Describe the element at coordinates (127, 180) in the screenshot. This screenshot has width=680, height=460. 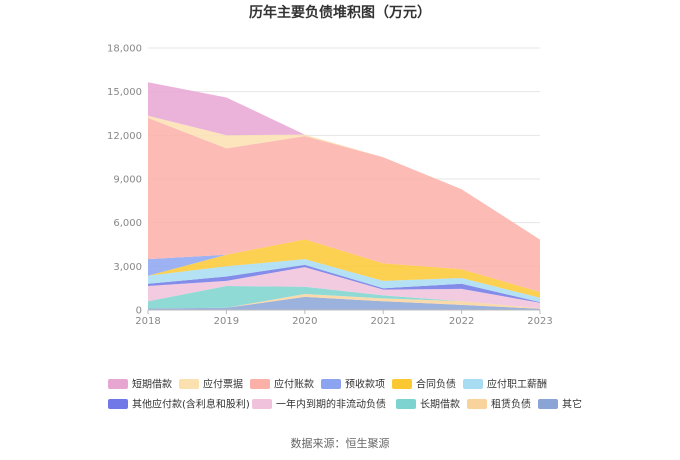
I see `y-tick-label: 9,000` at that location.